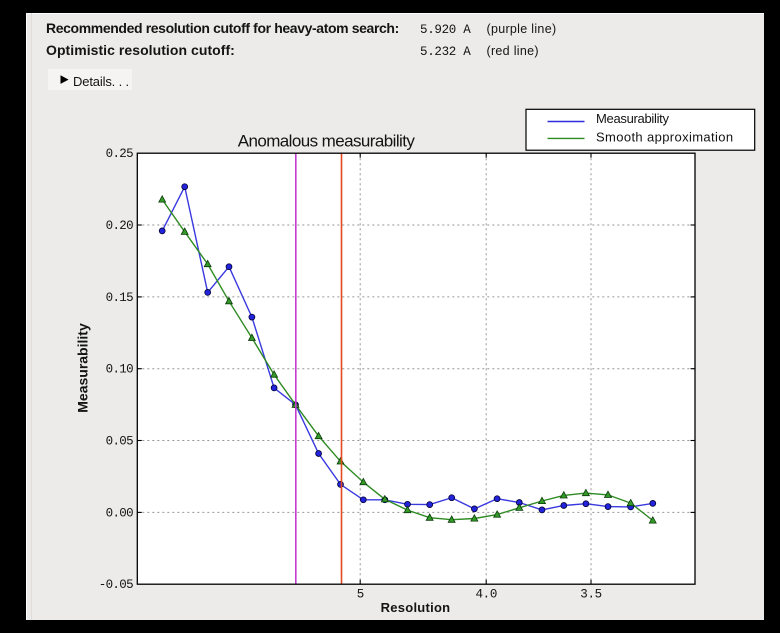 This screenshot has width=780, height=633. I want to click on svg-text: Resolution, so click(416, 607).